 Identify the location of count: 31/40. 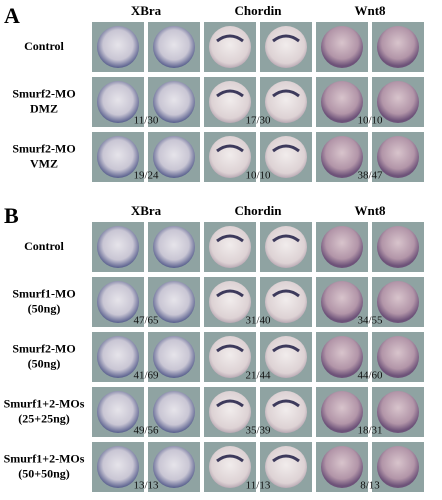
(258, 321).